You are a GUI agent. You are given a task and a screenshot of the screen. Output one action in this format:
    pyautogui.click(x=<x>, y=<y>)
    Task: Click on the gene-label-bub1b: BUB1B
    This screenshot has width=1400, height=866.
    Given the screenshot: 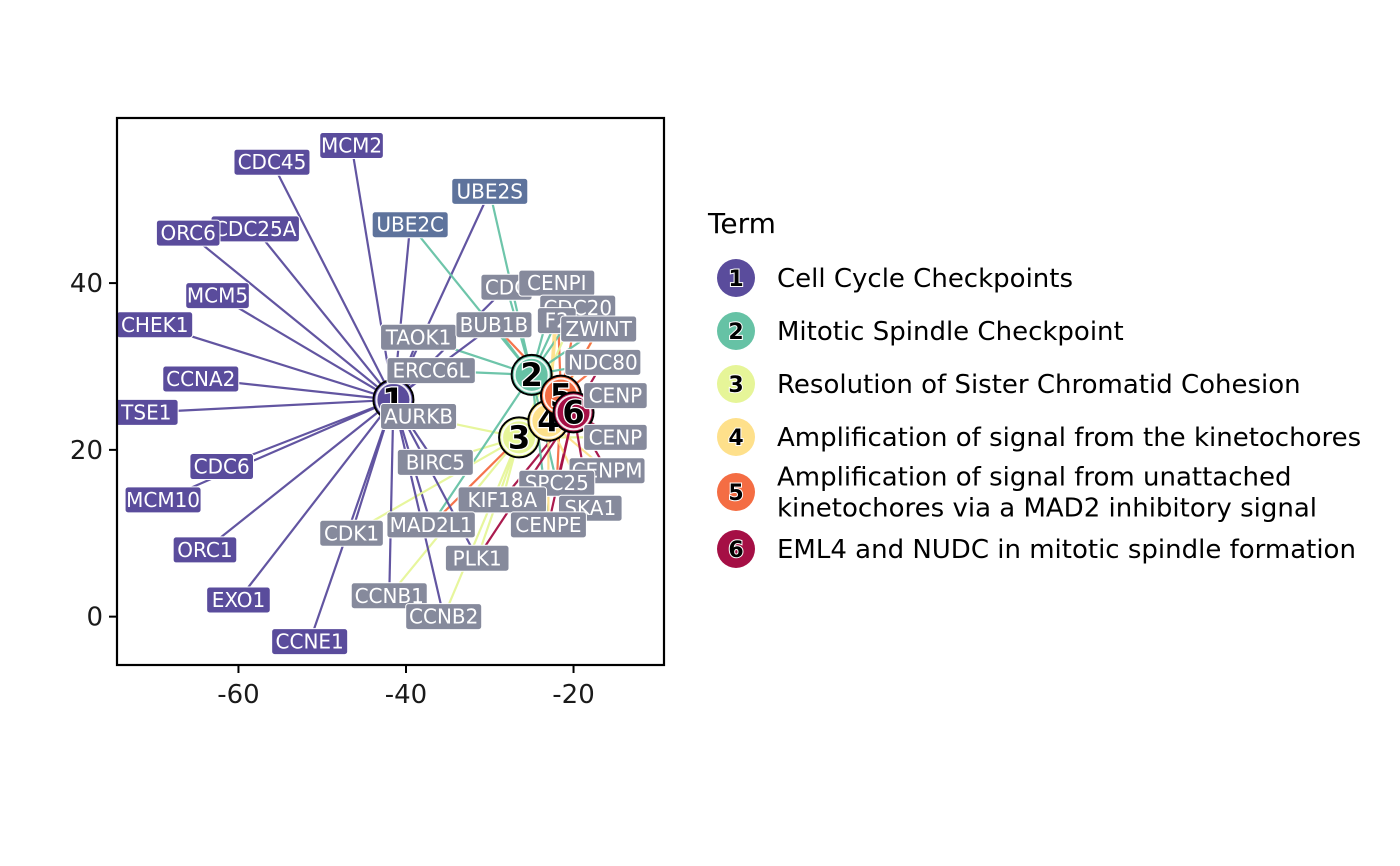 What is the action you would take?
    pyautogui.click(x=494, y=325)
    